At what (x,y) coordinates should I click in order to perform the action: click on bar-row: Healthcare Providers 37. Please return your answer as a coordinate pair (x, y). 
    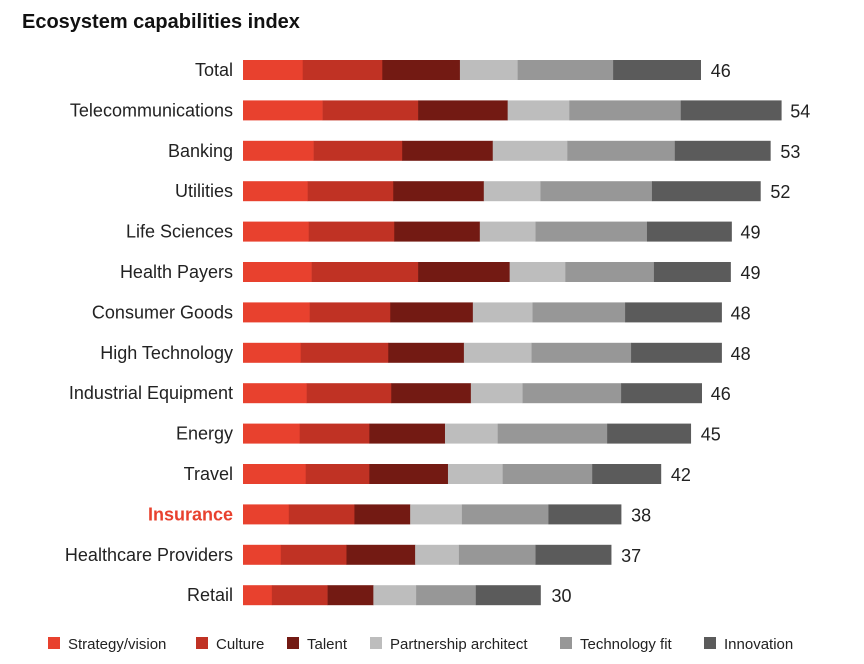
    Looking at the image, I should click on (353, 555).